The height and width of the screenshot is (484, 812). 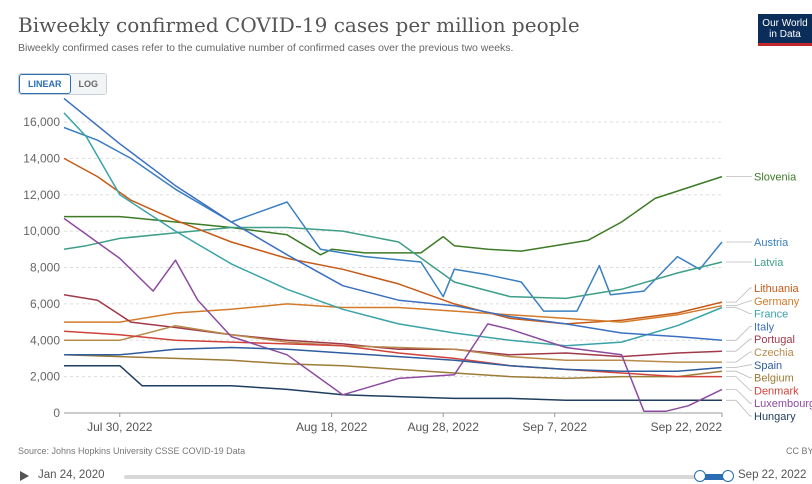 I want to click on y-tick-label: 0, so click(x=56, y=413).